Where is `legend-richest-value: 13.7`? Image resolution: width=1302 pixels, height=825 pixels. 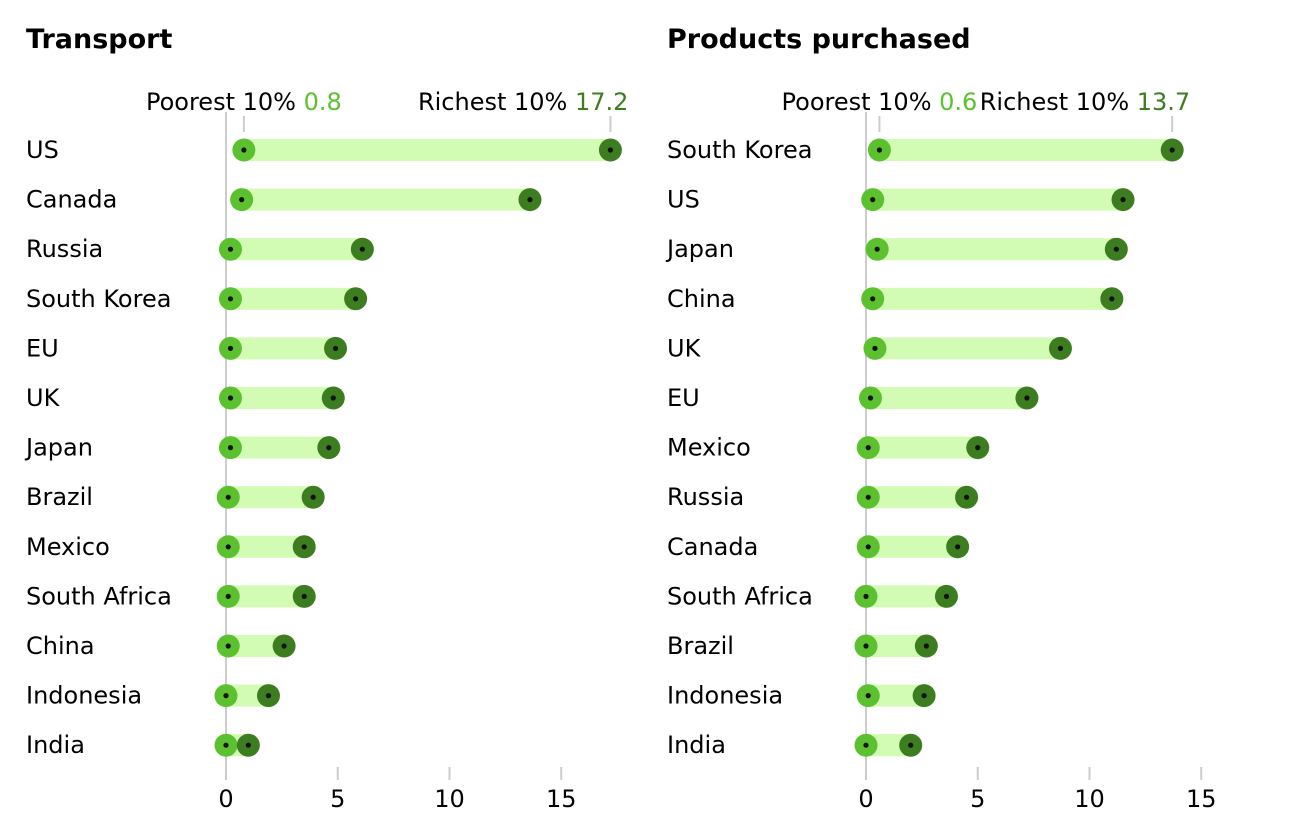 legend-richest-value: 13.7 is located at coordinates (1163, 102).